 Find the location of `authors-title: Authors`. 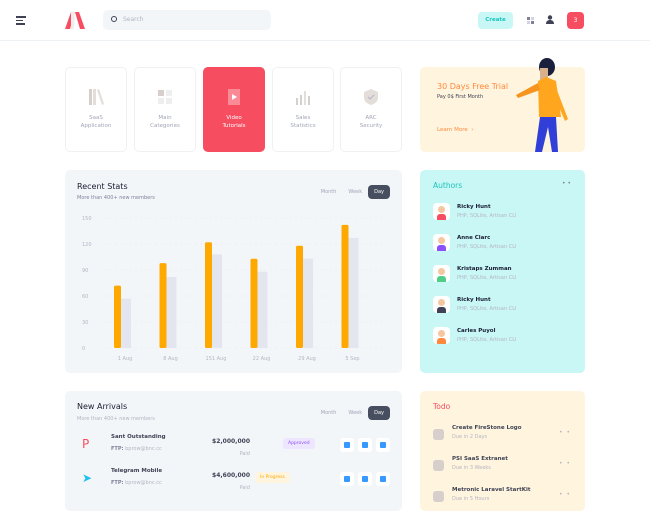

authors-title: Authors is located at coordinates (448, 185).